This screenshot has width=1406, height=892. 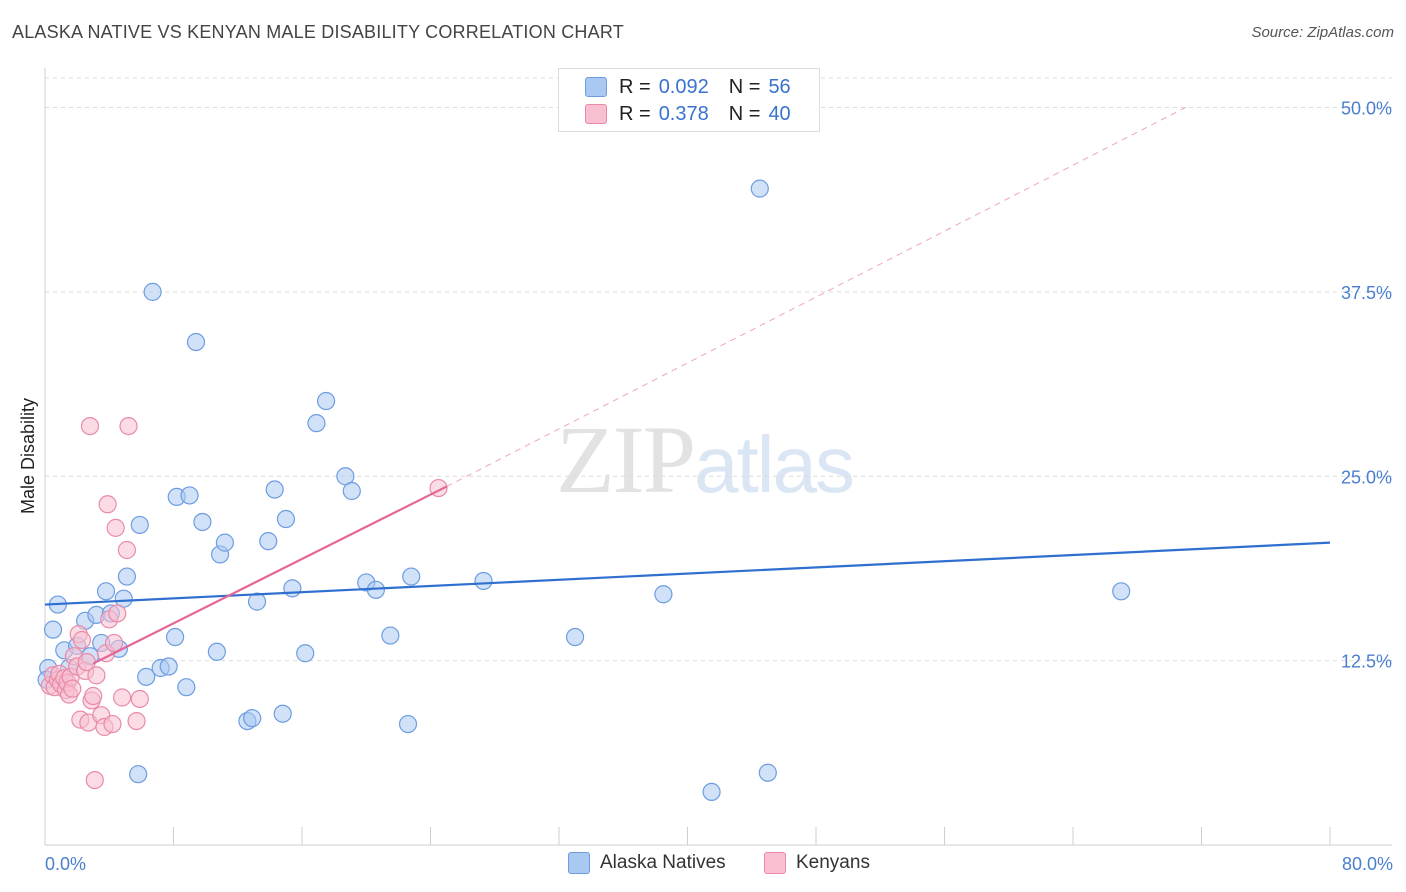 I want to click on legend-row-alaska: R = 0.092 N = 56, so click(x=698, y=87).